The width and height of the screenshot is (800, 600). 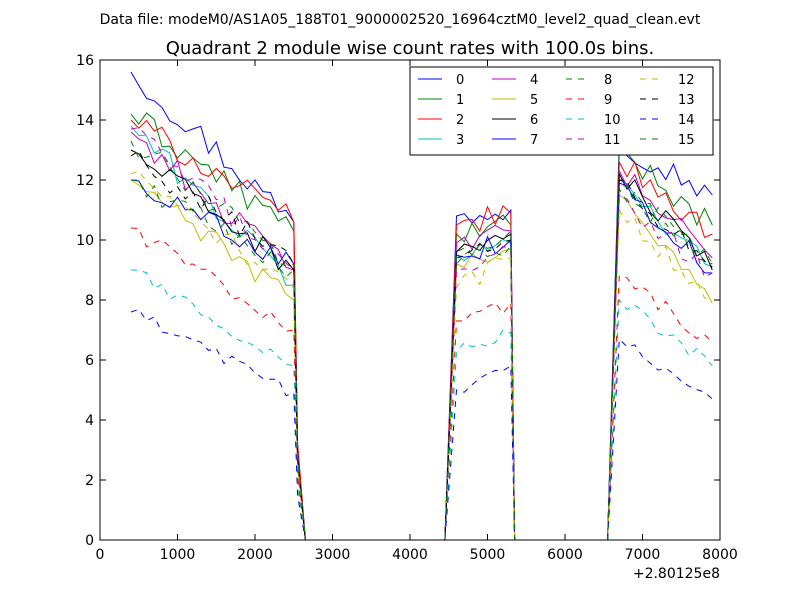 I want to click on legend-label: 4, so click(x=534, y=80).